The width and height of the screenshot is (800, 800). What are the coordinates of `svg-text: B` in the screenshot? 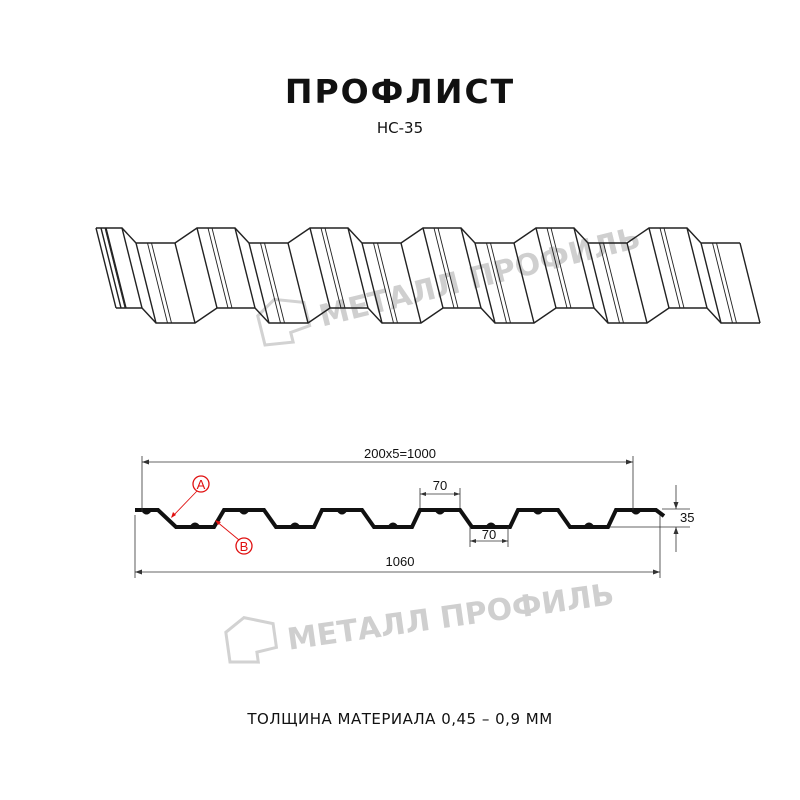 It's located at (244, 546).